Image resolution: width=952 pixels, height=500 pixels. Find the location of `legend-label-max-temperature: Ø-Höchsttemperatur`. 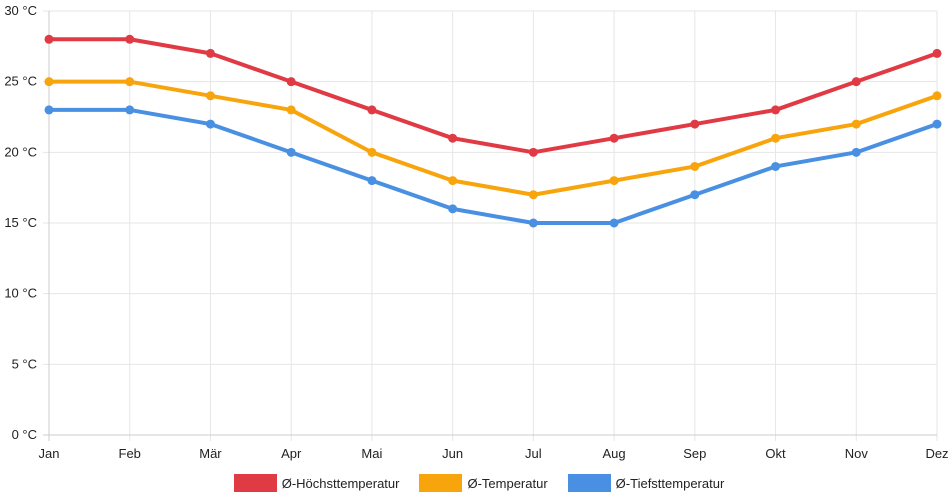

legend-label-max-temperature: Ø-Höchsttemperatur is located at coordinates (340, 483).